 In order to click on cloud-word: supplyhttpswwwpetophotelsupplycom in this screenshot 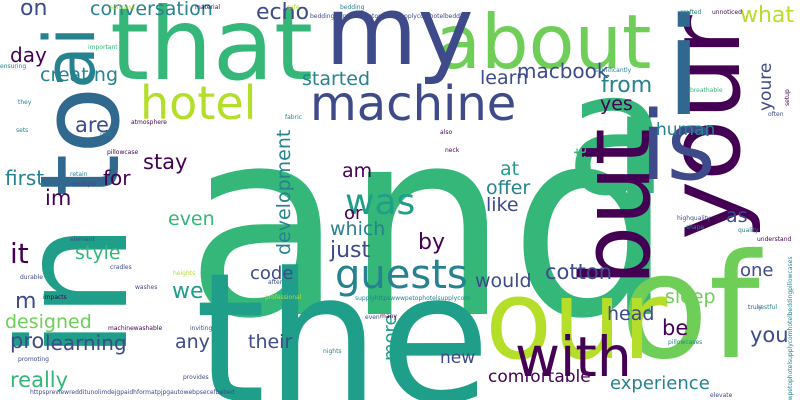, I will do `click(413, 298)`.